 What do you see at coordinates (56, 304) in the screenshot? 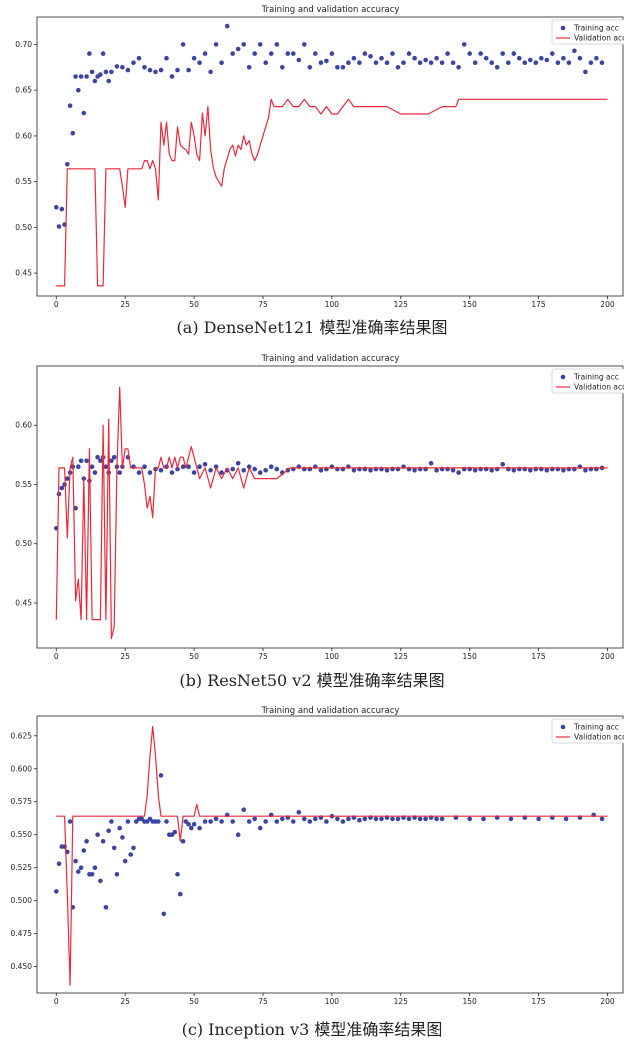
I see `x-tick-label: 0` at bounding box center [56, 304].